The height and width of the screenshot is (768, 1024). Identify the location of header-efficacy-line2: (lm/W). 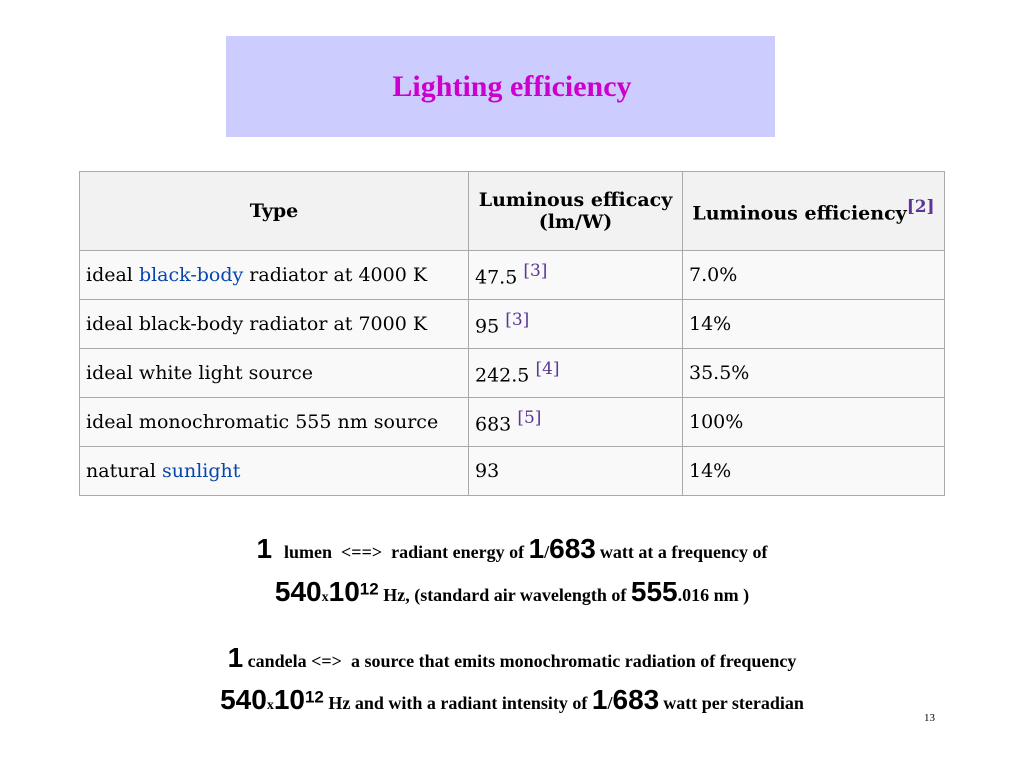
(575, 222).